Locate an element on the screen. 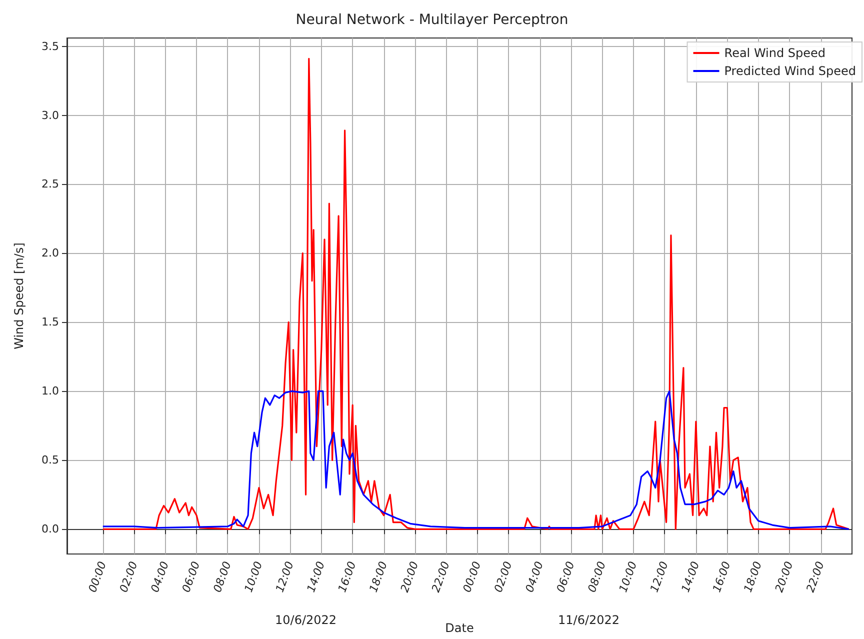  legend-label: Predicted Wind Speed is located at coordinates (790, 71).